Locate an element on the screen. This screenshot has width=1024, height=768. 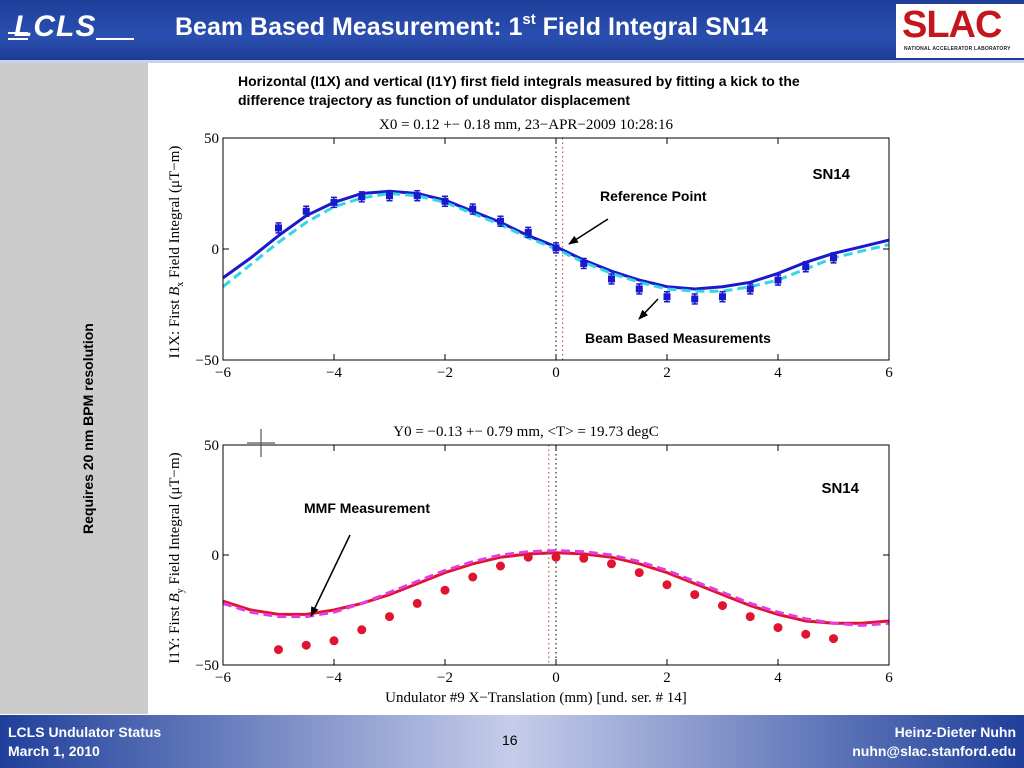
y-axis-label-suffix: Field Integral (μT−m) is located at coordinates (175, 214).